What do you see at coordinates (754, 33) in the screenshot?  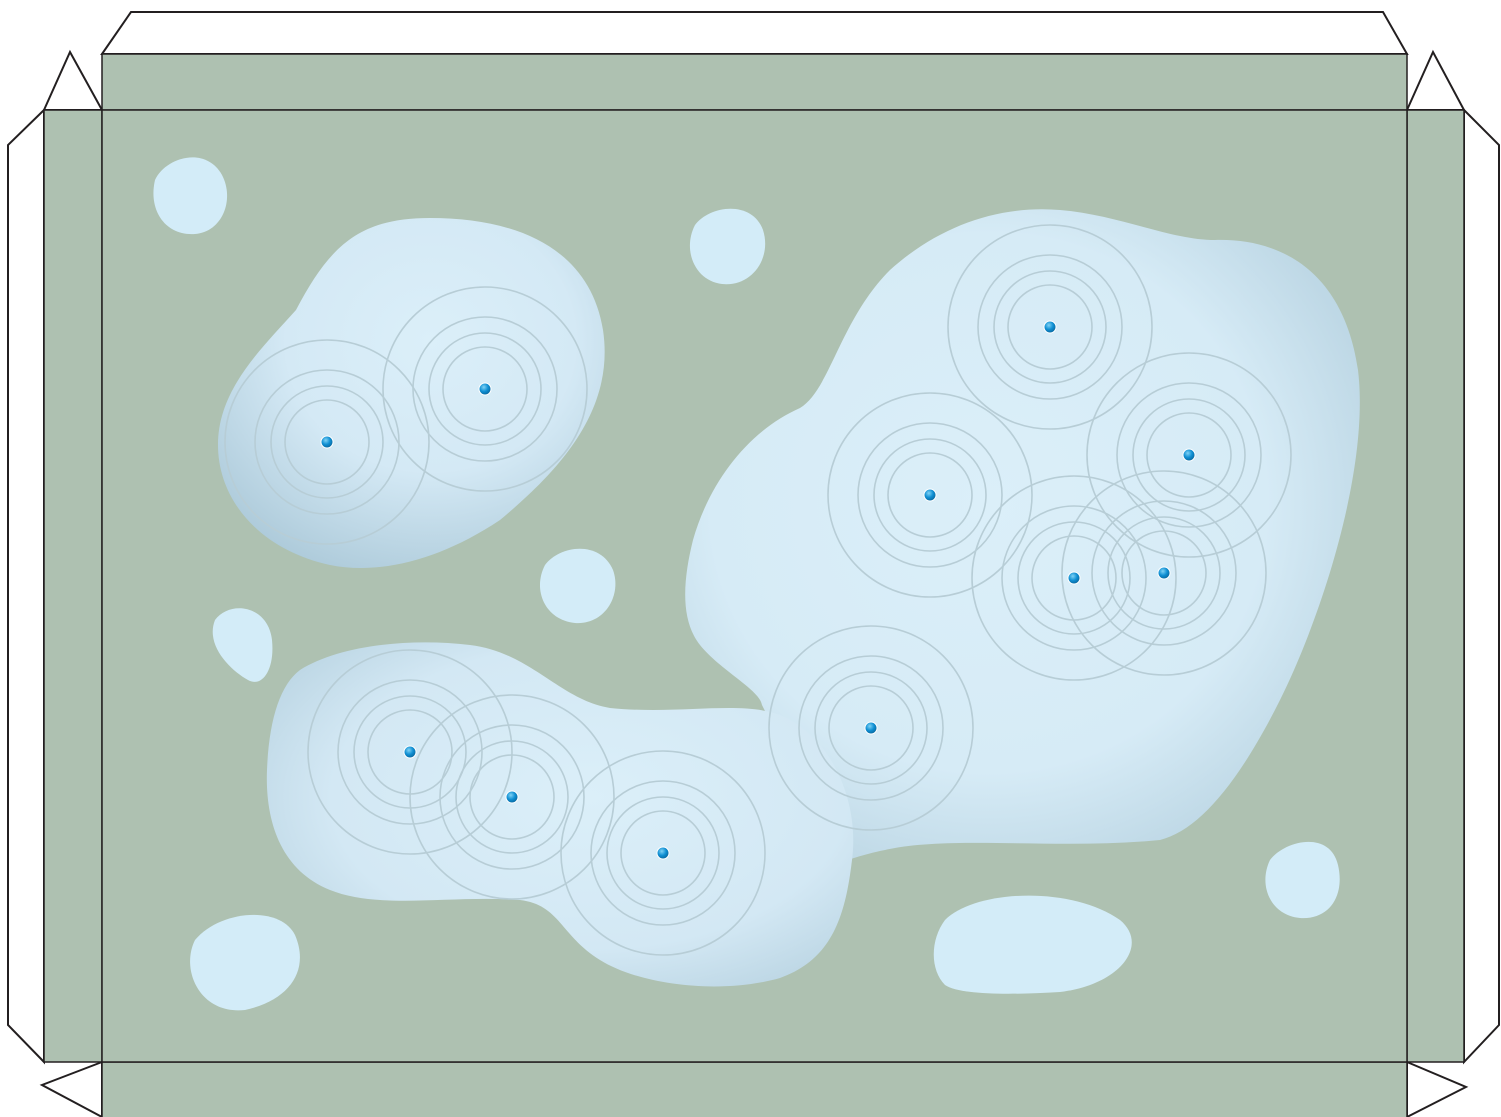 I see `top-flap` at bounding box center [754, 33].